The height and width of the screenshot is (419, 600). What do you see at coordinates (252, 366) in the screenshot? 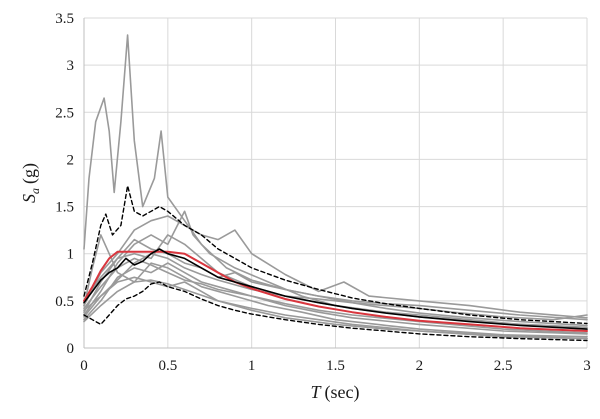
I see `x-tick-label: 1` at bounding box center [252, 366].